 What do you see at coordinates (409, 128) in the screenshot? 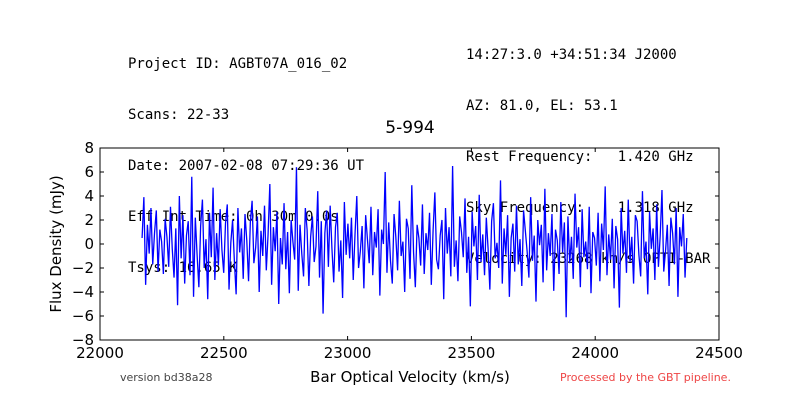
I see `chart-title: 5-994` at bounding box center [409, 128].